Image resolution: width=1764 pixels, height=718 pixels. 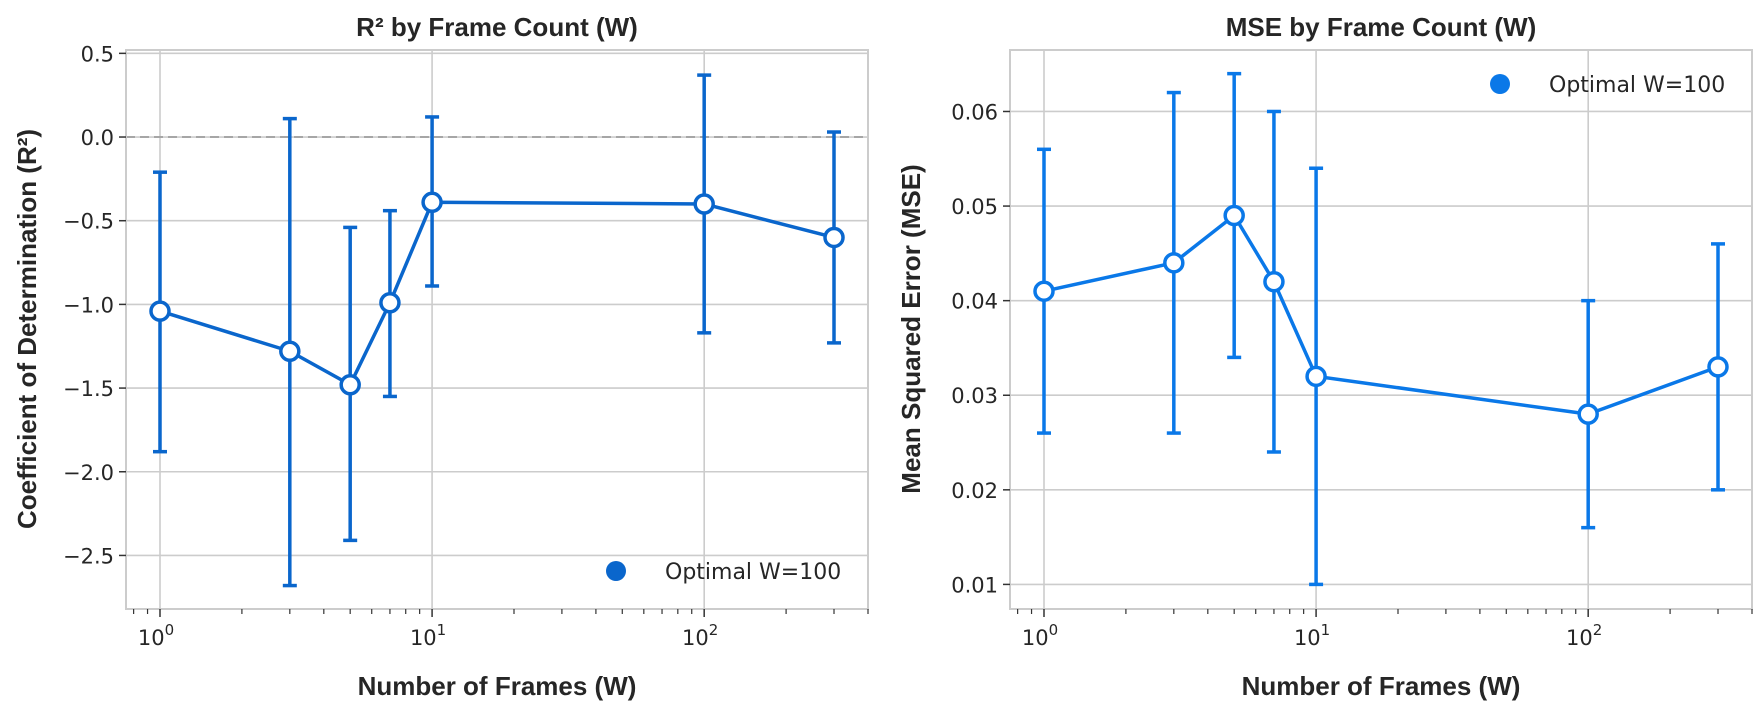 What do you see at coordinates (974, 585) in the screenshot?
I see `y-tick-label: 0.01` at bounding box center [974, 585].